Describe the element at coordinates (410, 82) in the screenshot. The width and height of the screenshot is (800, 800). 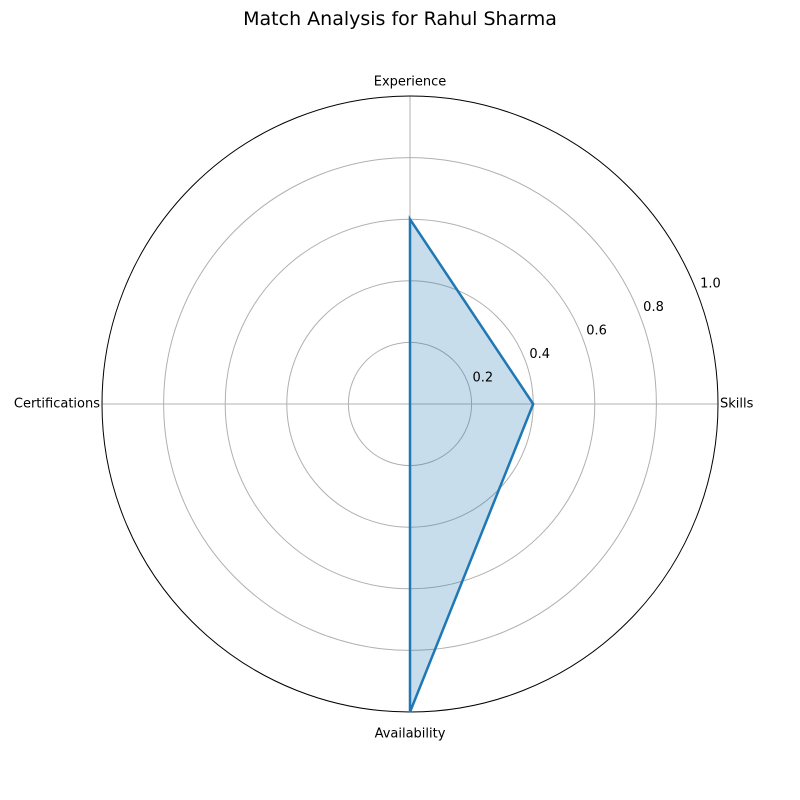
I see `category-label-experience: Experience` at that location.